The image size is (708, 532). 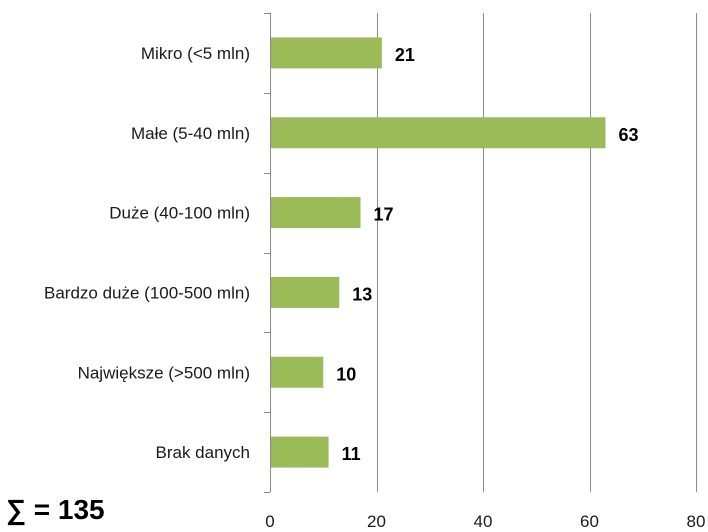 What do you see at coordinates (195, 53) in the screenshot?
I see `category-label: Mikro (<5 mln)` at bounding box center [195, 53].